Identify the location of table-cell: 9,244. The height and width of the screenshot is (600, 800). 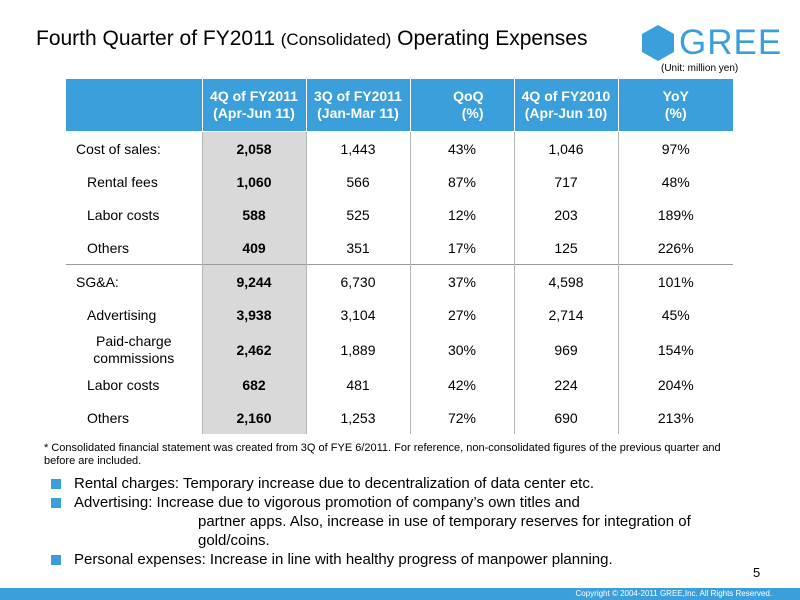
(253, 281).